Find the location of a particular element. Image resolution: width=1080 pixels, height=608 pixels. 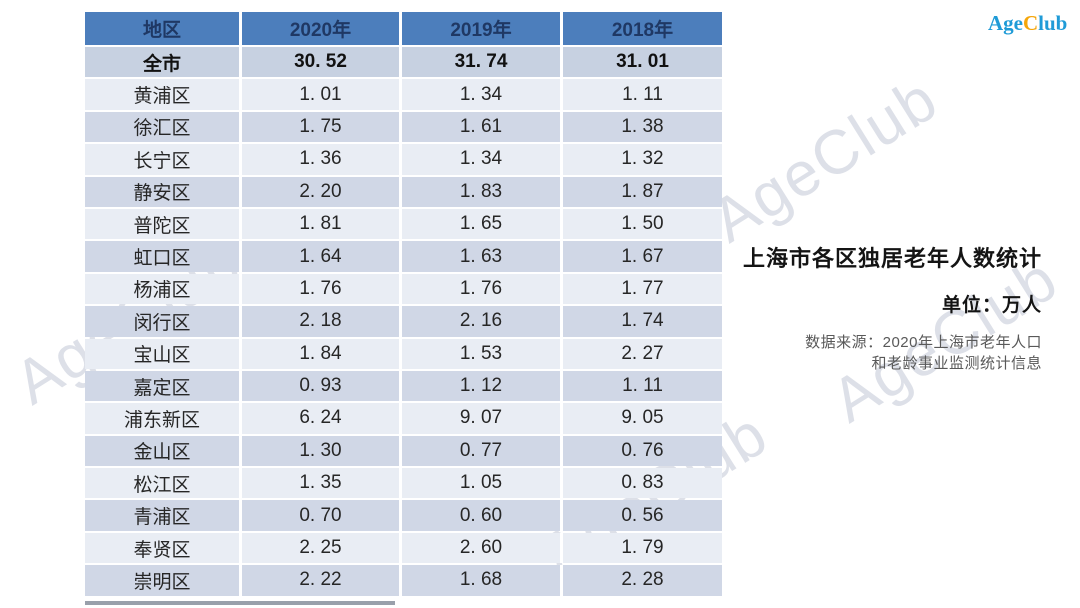

table-row: 宝山区 1. 84 1. 53 2. 27 is located at coordinates (403, 353).